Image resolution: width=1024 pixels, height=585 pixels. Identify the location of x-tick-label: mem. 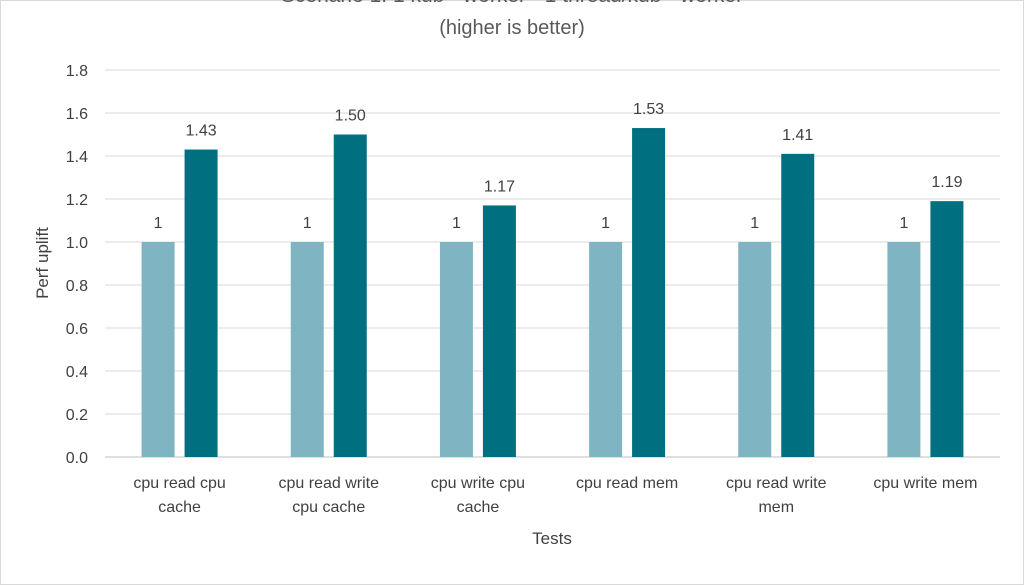
(776, 507).